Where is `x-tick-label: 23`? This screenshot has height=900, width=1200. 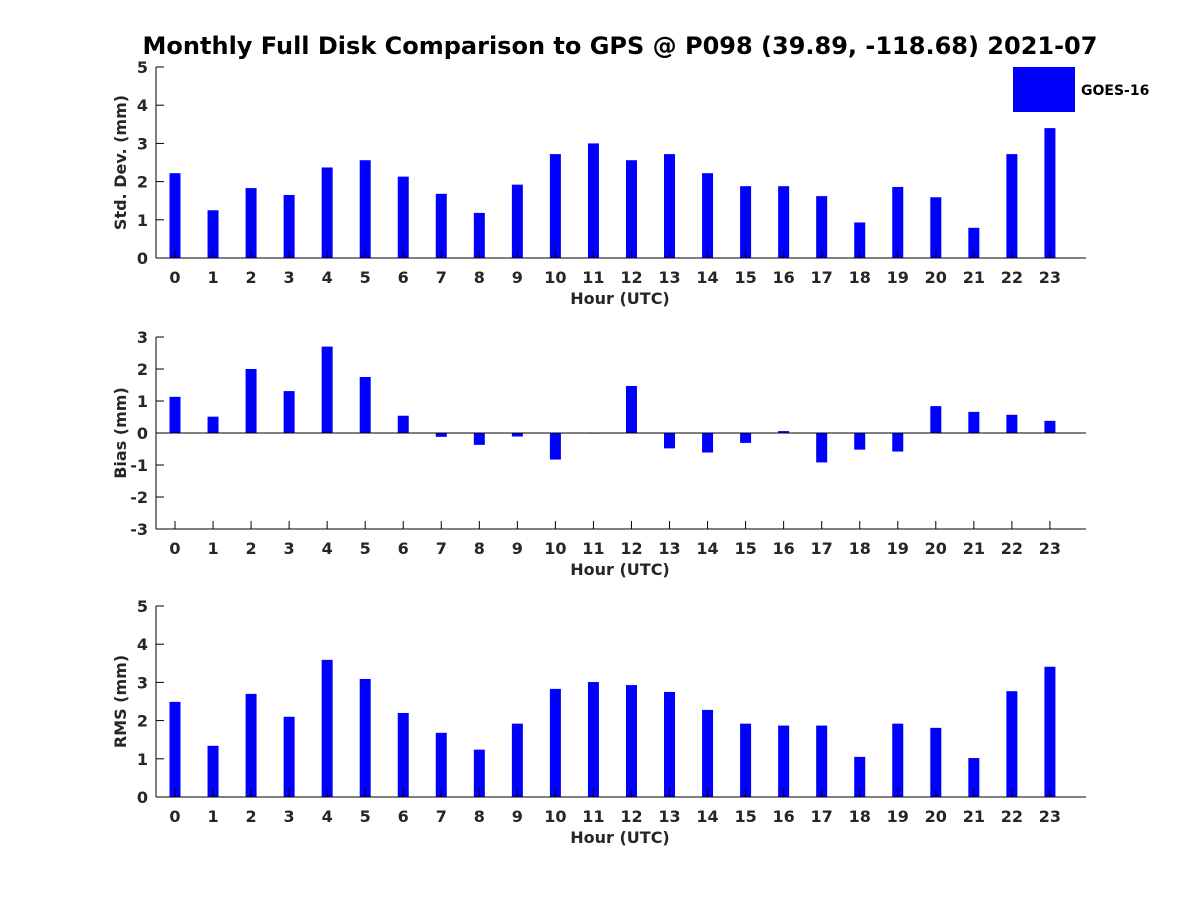 x-tick-label: 23 is located at coordinates (1050, 816).